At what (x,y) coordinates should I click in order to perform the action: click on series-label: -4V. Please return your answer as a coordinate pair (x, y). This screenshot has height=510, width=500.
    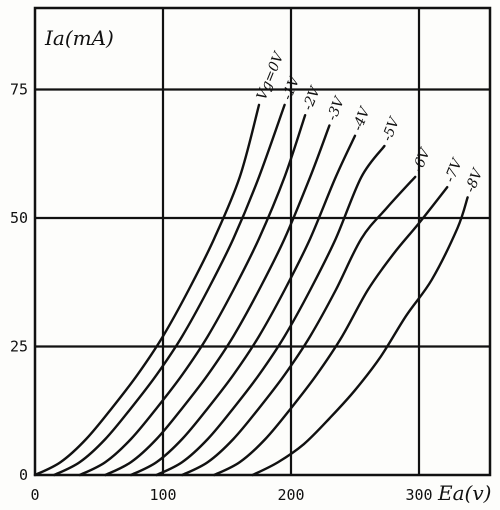
    Looking at the image, I should click on (362, 119).